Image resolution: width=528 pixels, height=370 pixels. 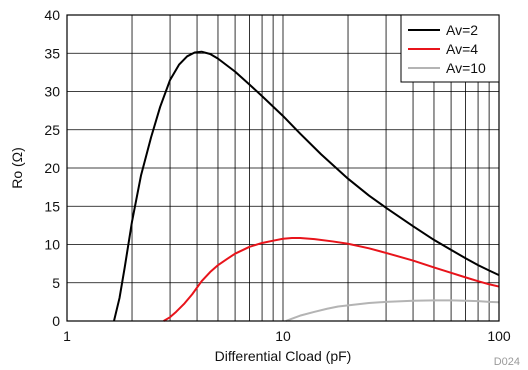 I want to click on legend: Av=2 Av=4 Av=10, so click(x=450, y=48).